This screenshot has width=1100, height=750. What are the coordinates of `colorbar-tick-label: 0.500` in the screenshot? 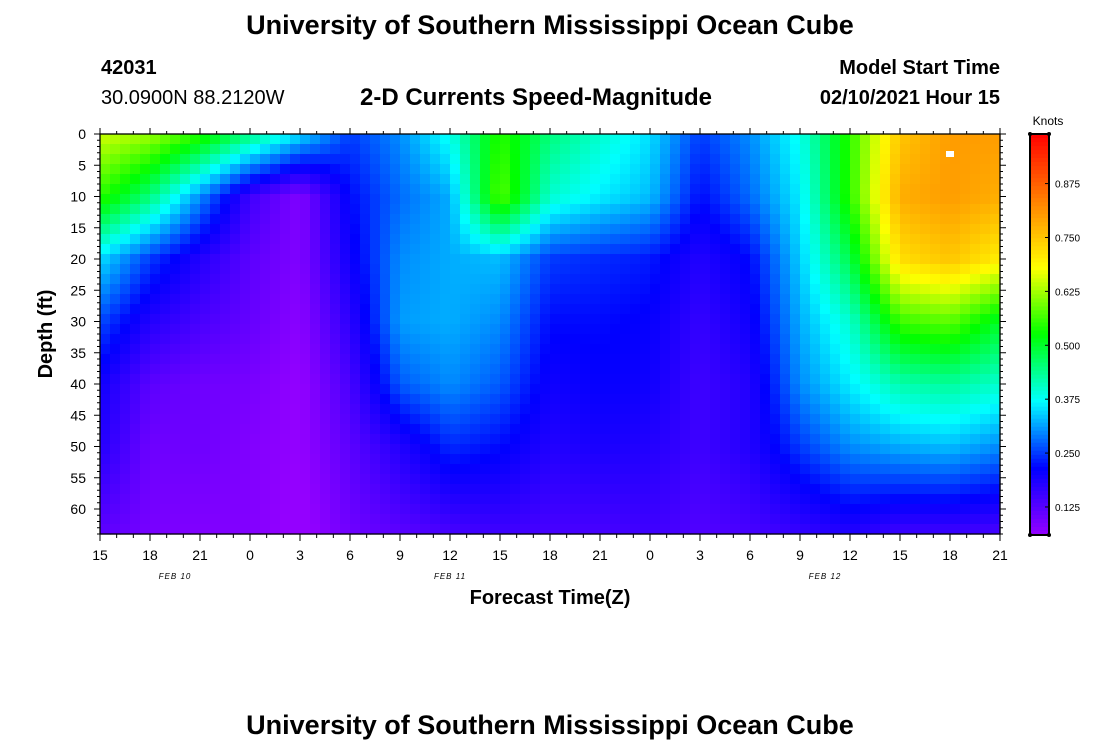 It's located at (1067, 346).